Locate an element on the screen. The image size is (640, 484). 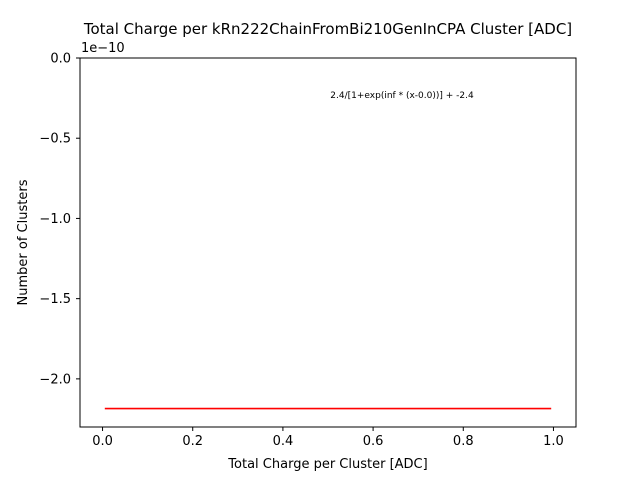
x-axis-label: Total Charge per Cluster [ADC] is located at coordinates (327, 464).